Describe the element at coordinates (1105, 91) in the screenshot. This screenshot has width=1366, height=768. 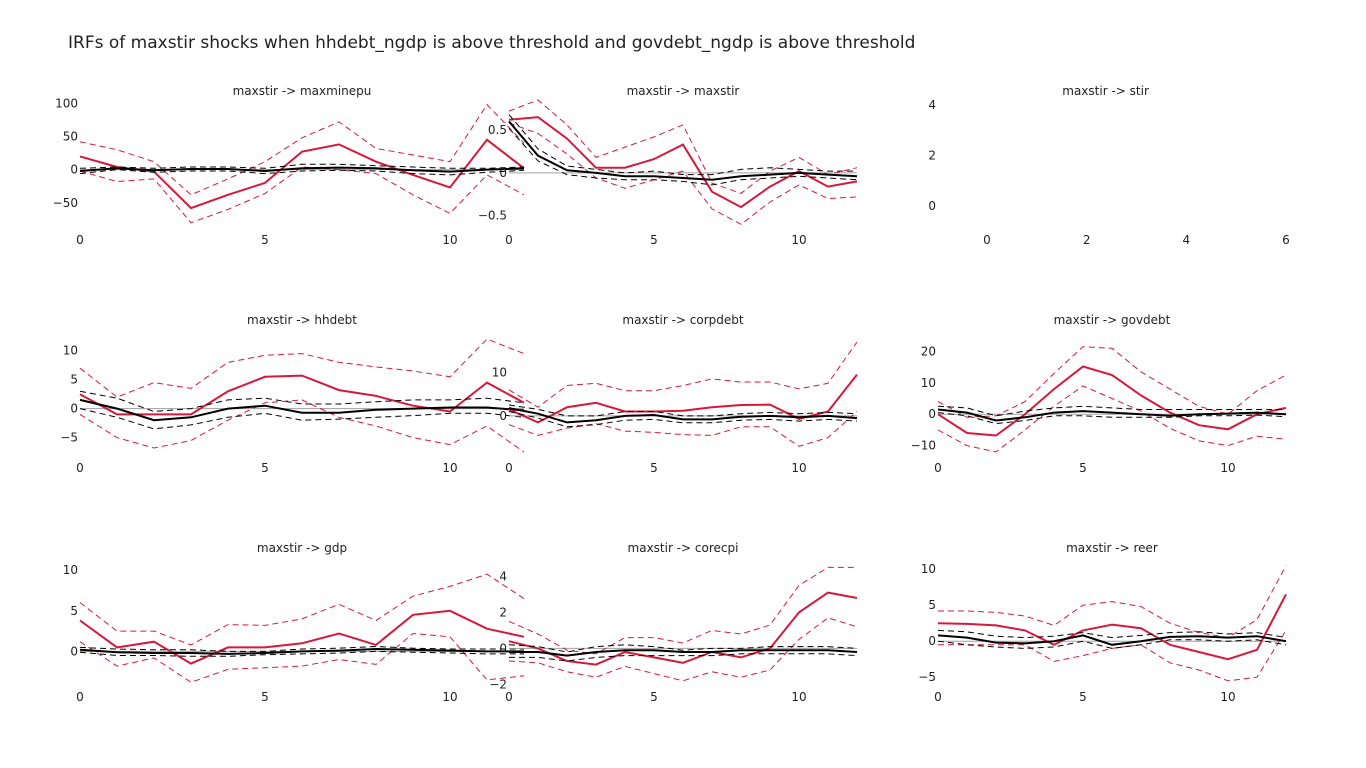
I see `panel-title: maxstir -> stir` at that location.